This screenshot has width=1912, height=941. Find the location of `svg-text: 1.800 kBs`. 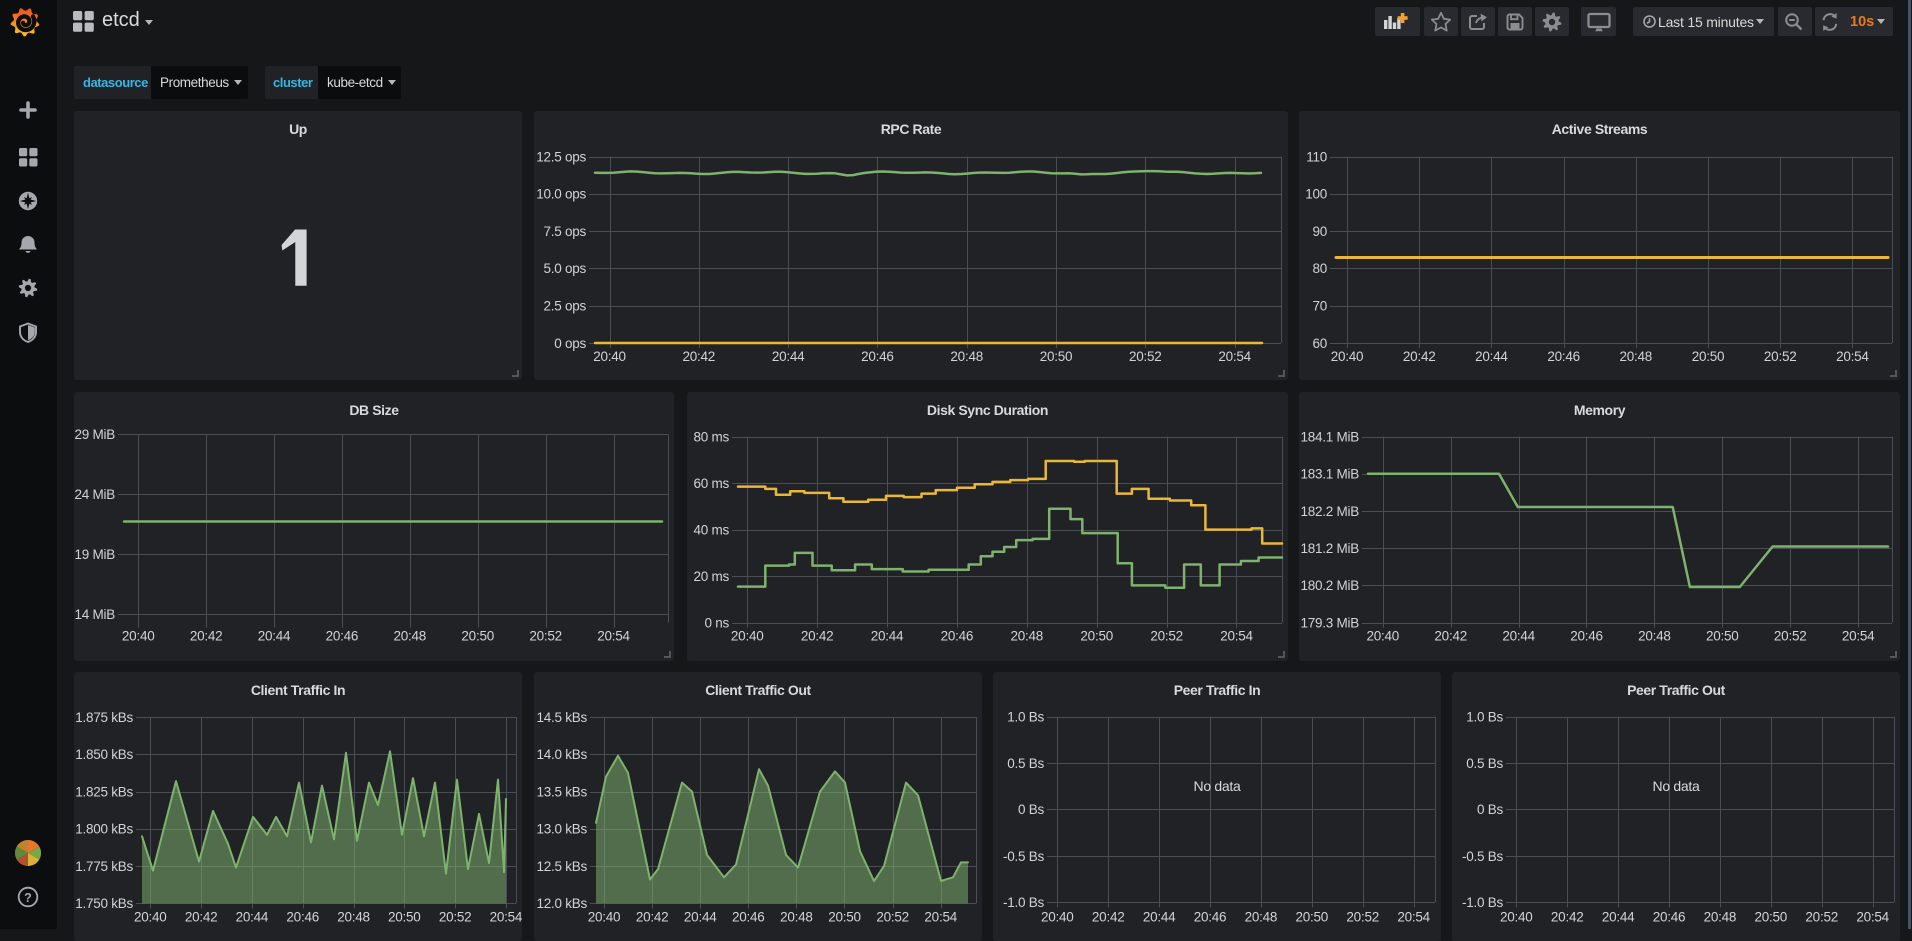

svg-text: 1.800 kBs is located at coordinates (104, 829).